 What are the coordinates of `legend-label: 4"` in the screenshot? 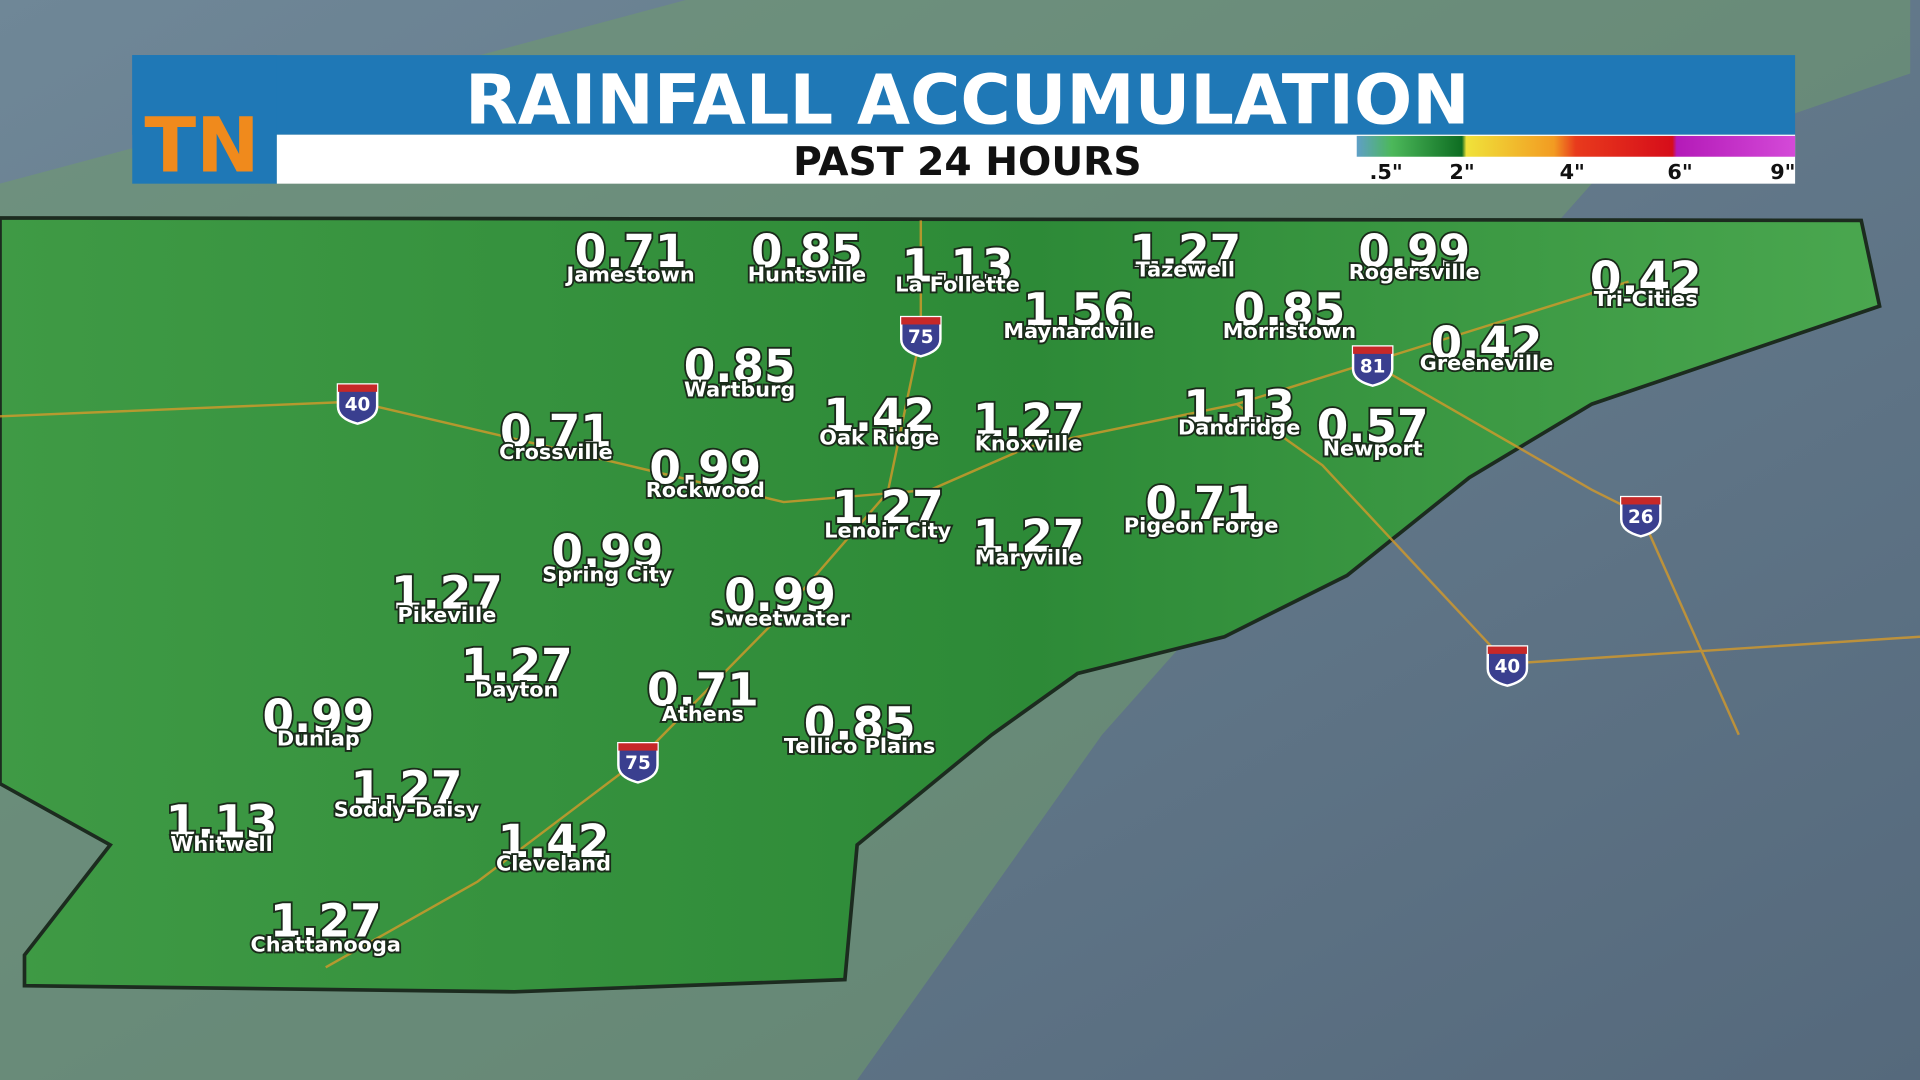 It's located at (1572, 172).